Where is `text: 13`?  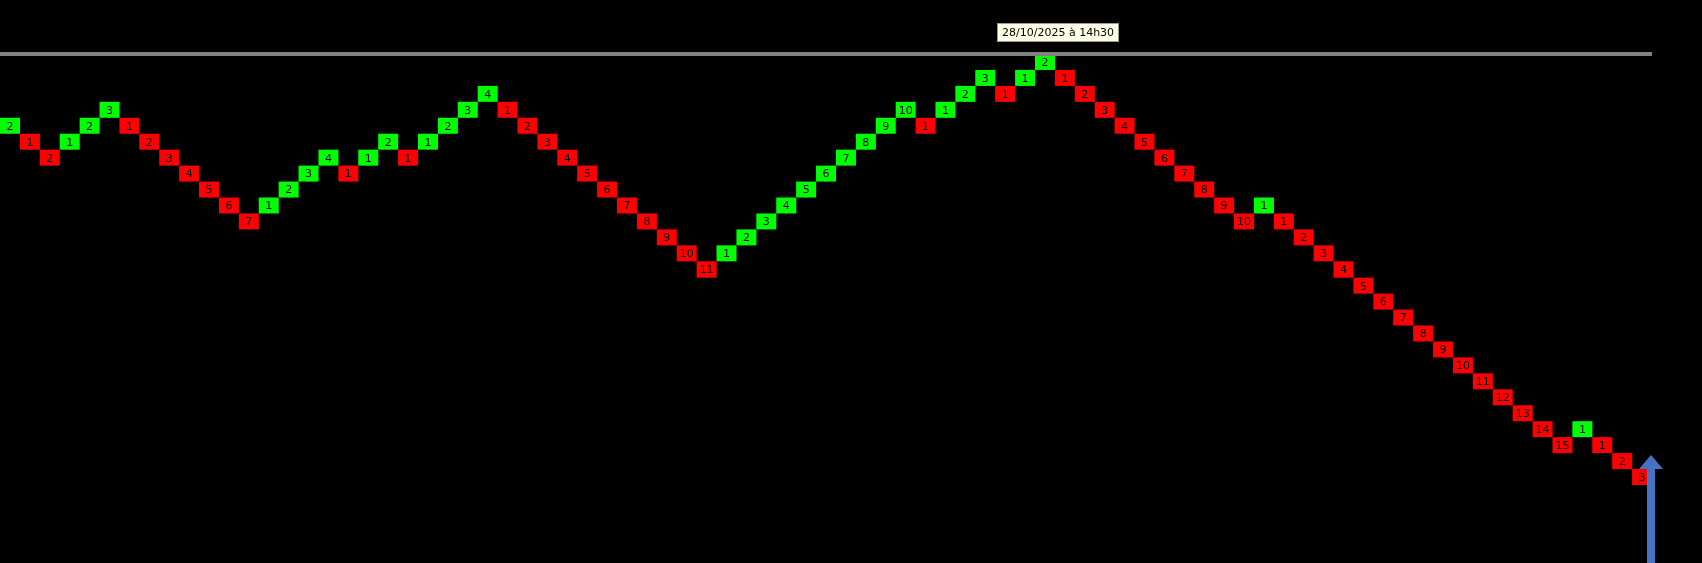
text: 13 is located at coordinates (1522, 414).